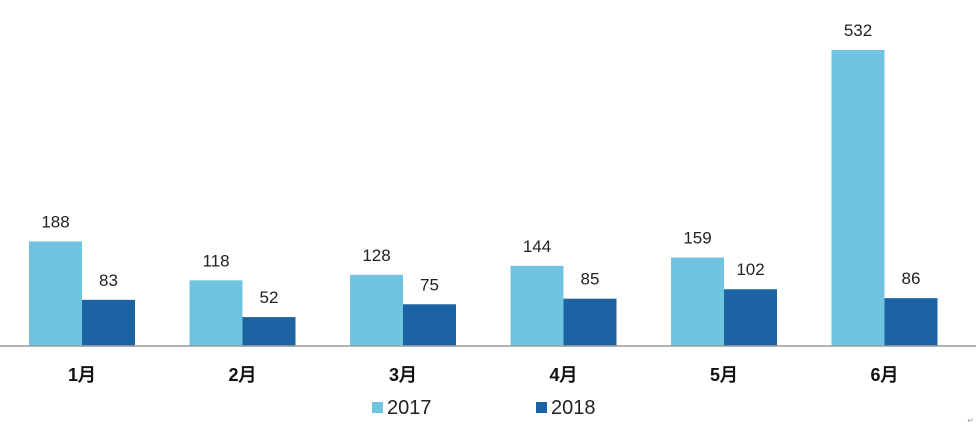 This screenshot has width=976, height=439. Describe the element at coordinates (55, 221) in the screenshot. I see `data-label-2017-1: 188` at that location.